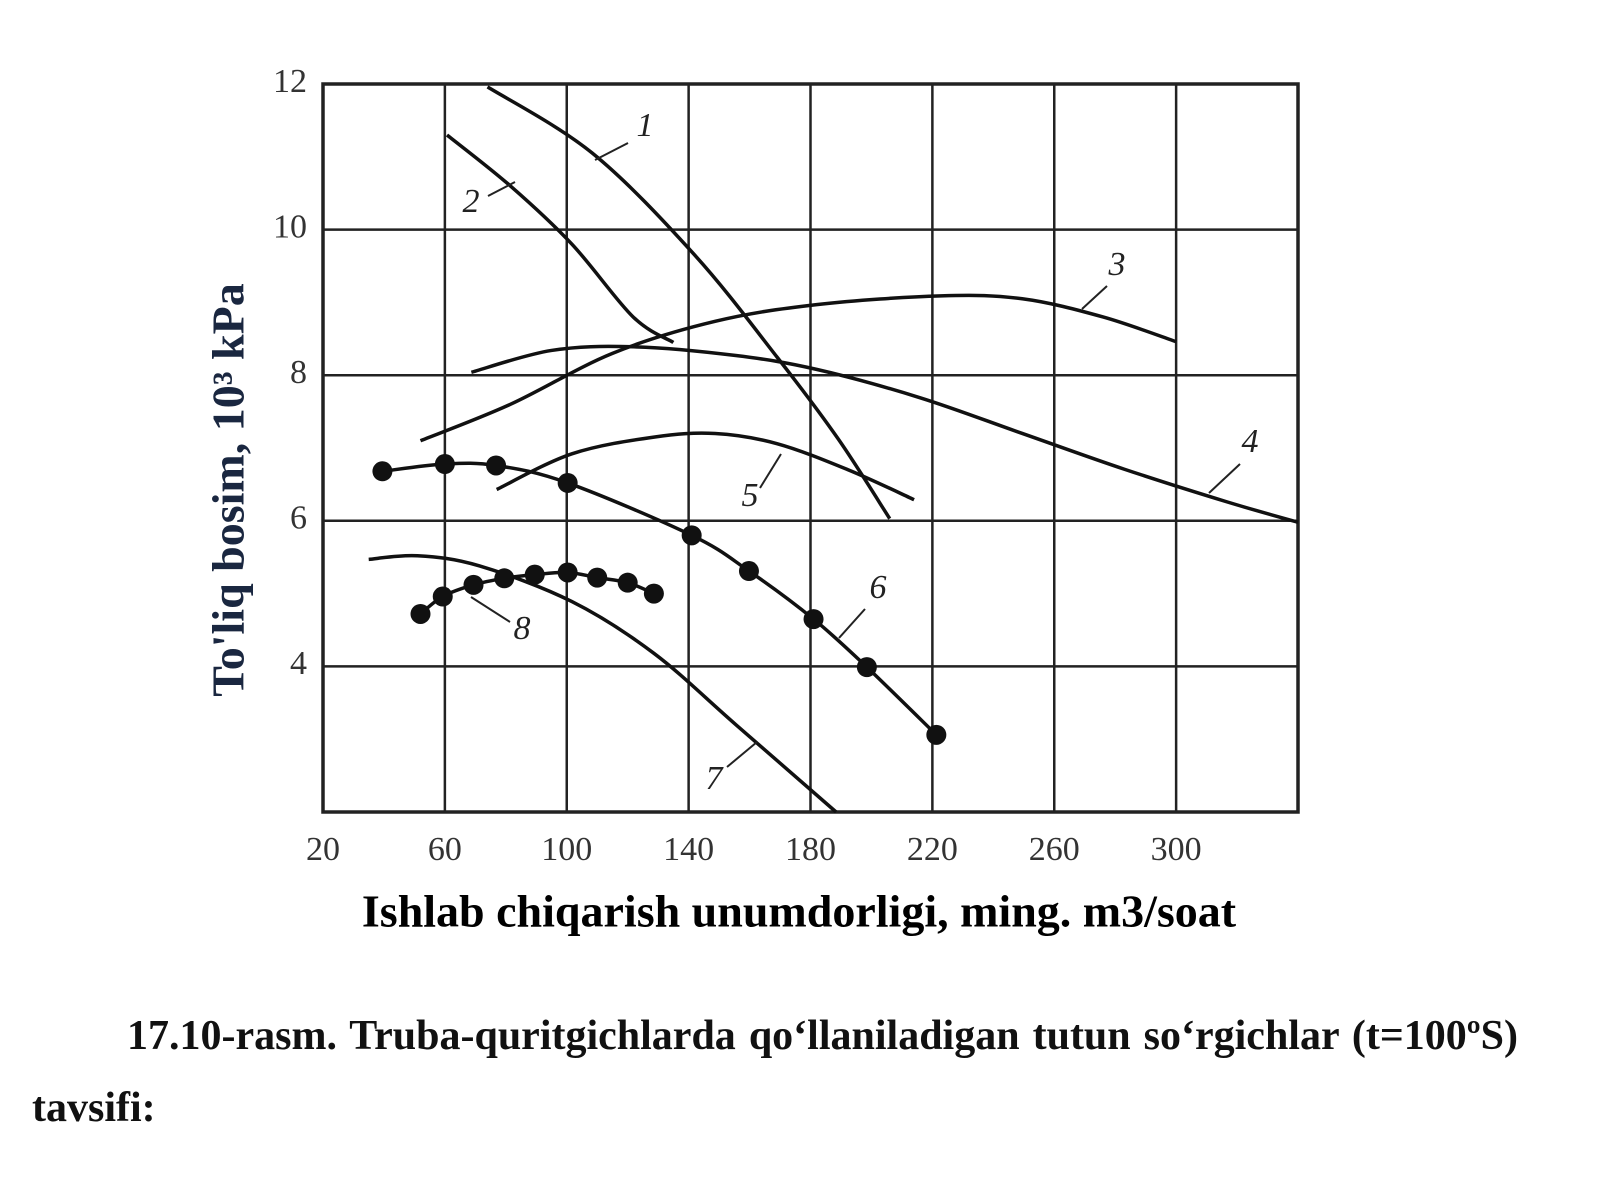  I want to click on x-tick-label: 100, so click(566, 849).